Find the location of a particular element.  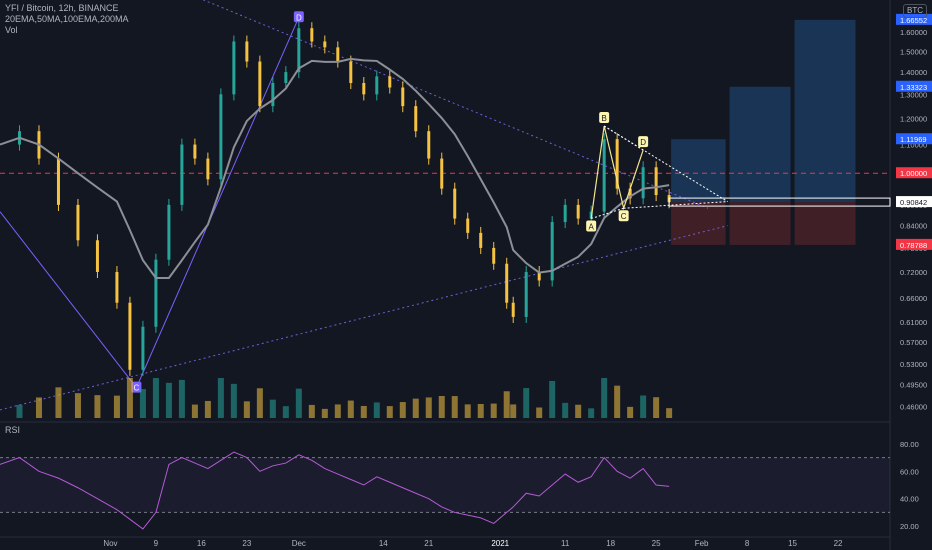

current-price-box is located at coordinates (779, 202).